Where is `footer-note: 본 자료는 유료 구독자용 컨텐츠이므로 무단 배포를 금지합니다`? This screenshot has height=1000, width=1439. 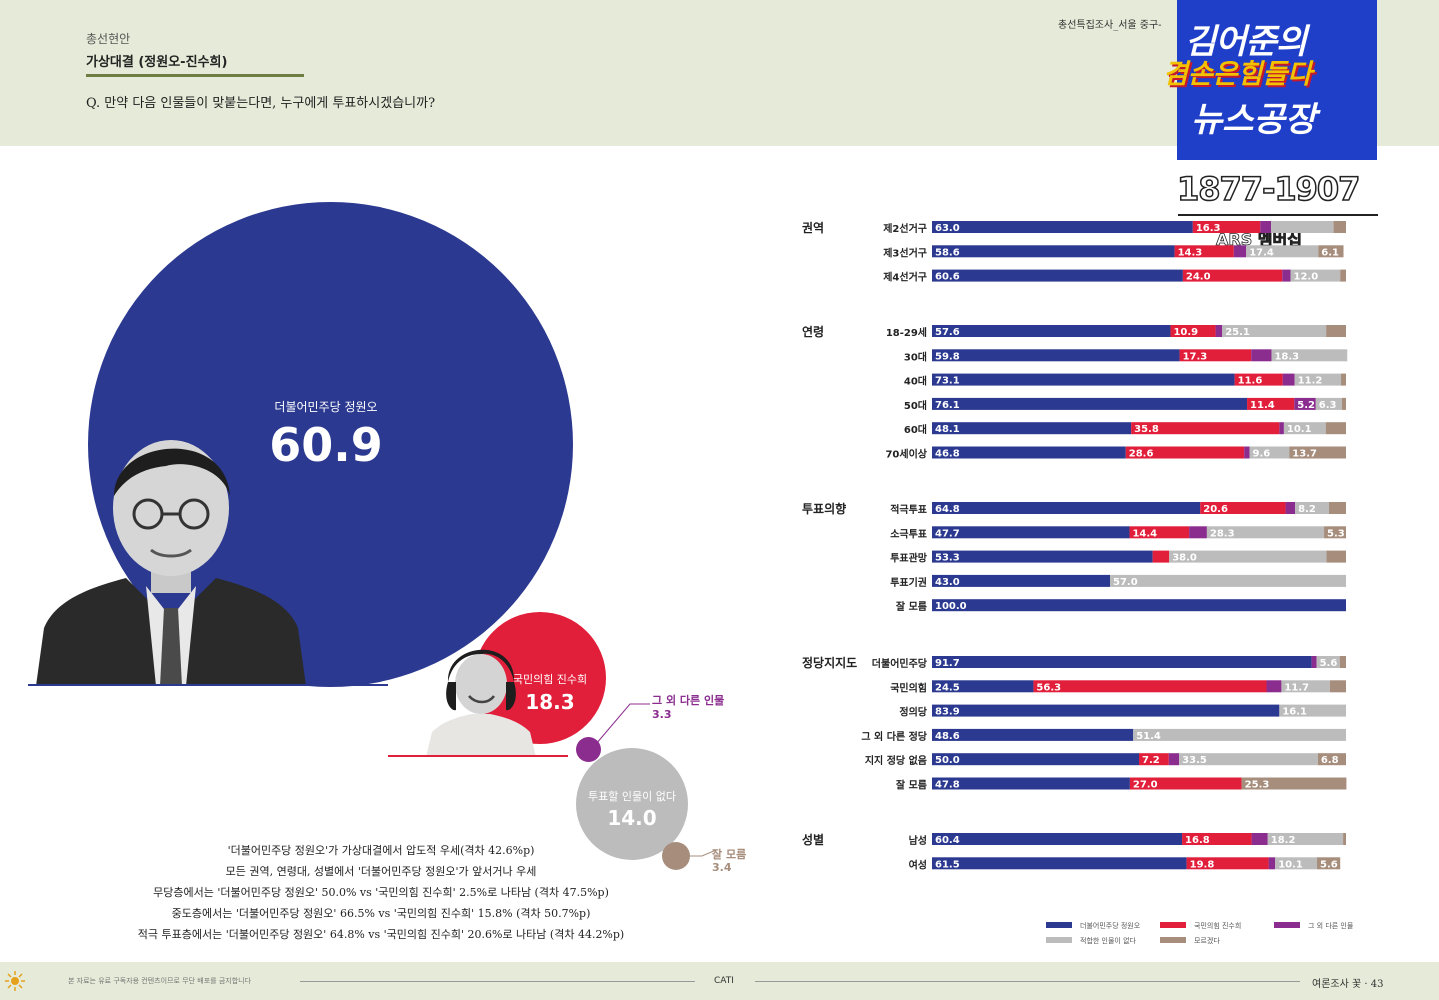 footer-note: 본 자료는 유료 구독자용 컨텐츠이므로 무단 배포를 금지합니다 is located at coordinates (160, 981).